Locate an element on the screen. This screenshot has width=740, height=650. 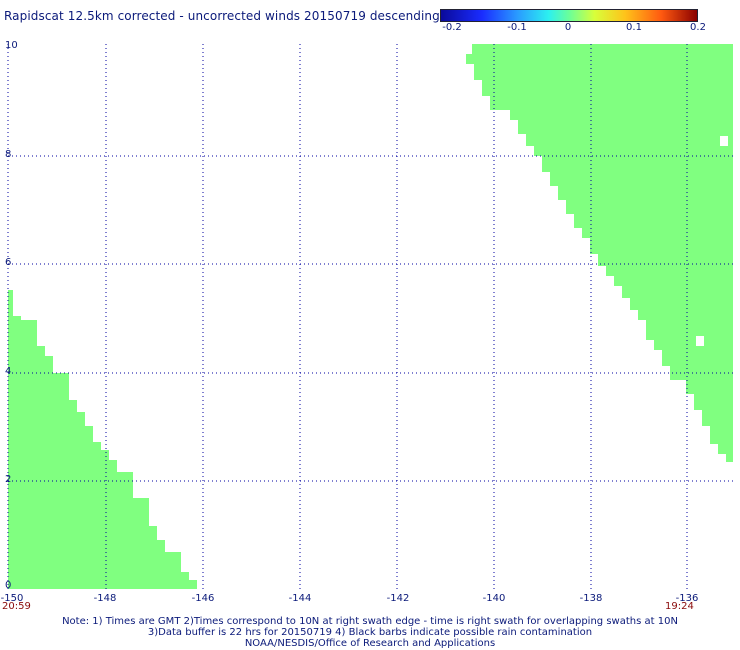
x-tick-label: -140 is located at coordinates (494, 598).